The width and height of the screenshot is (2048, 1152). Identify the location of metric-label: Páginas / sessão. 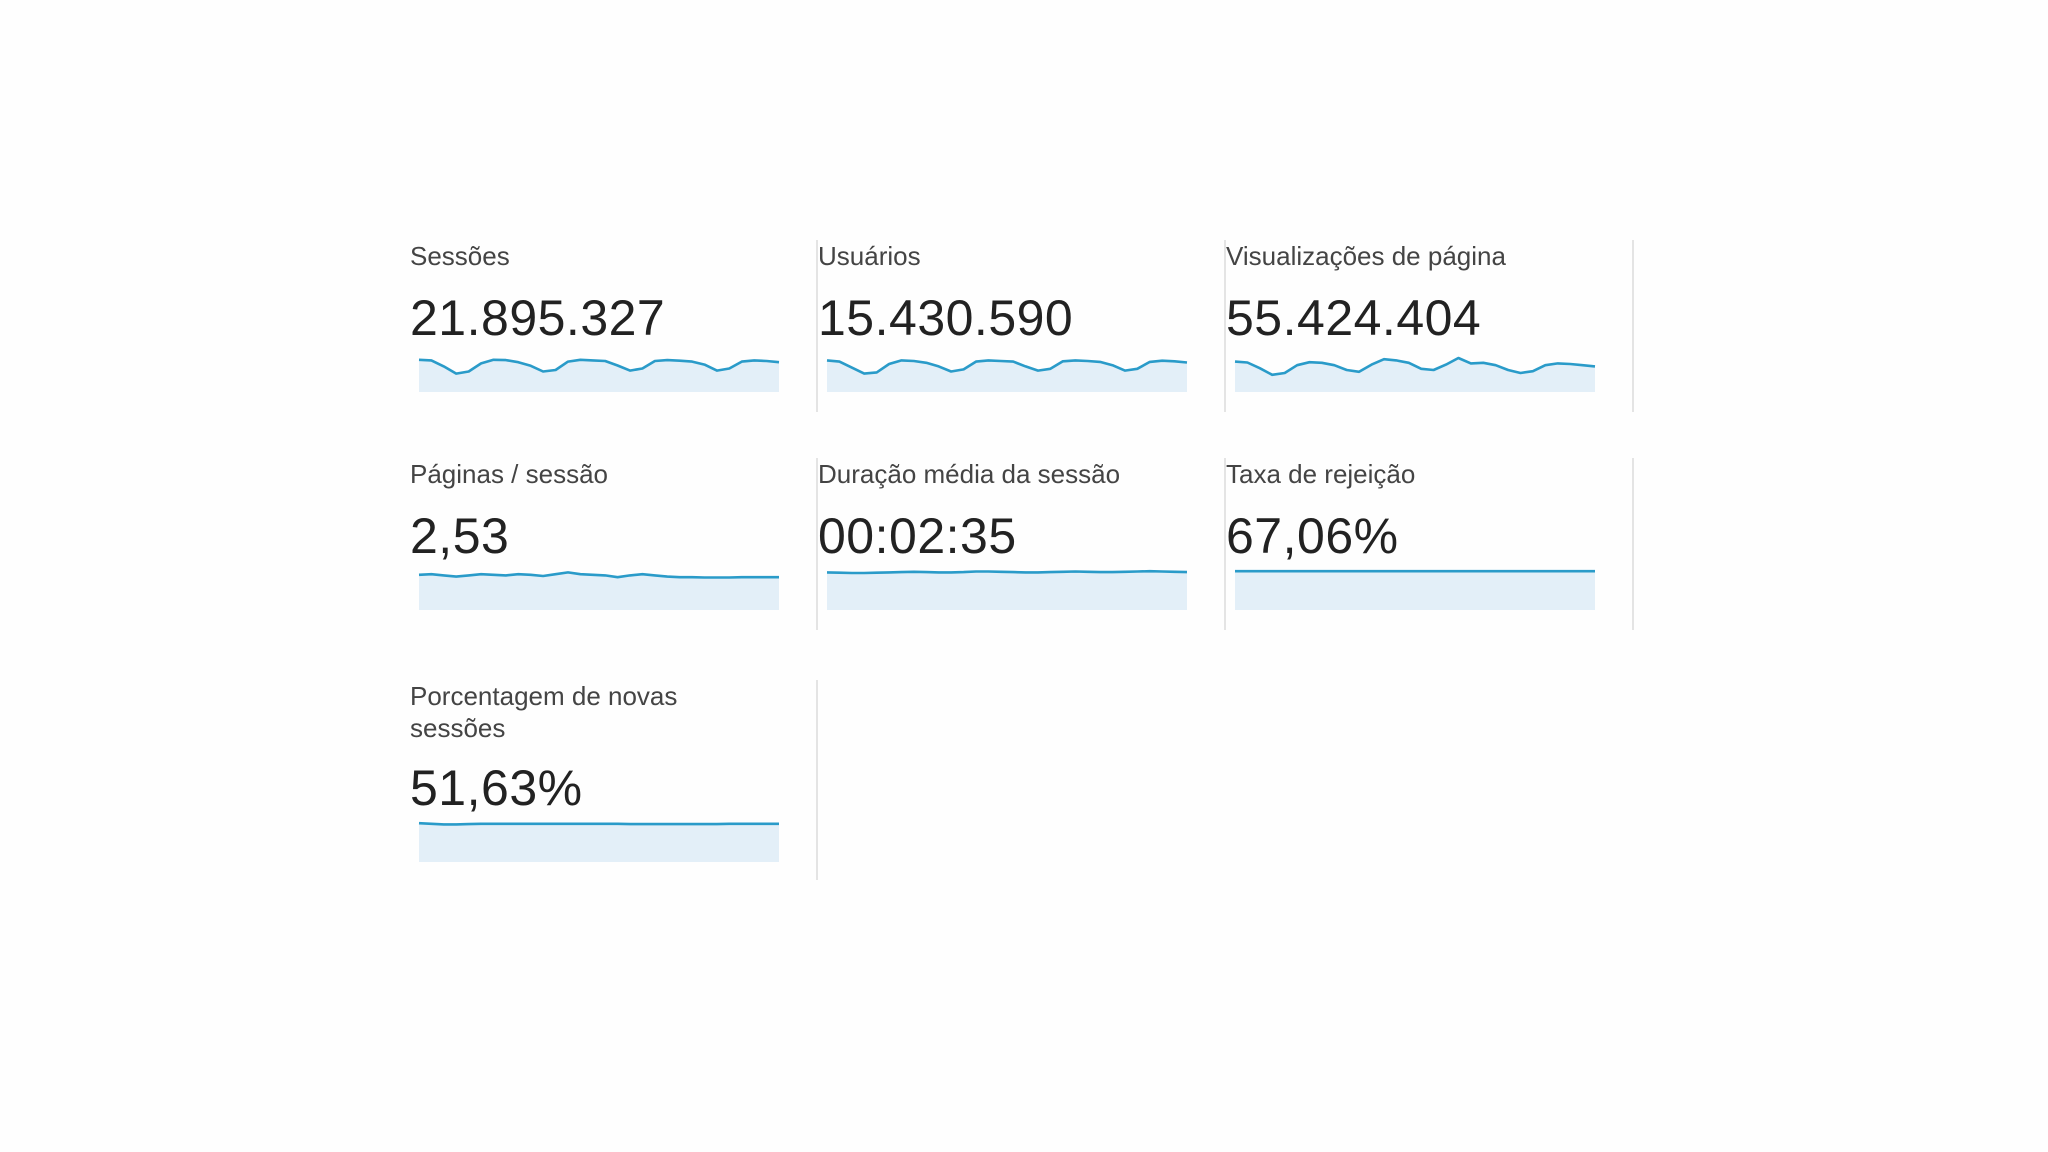
(509, 474).